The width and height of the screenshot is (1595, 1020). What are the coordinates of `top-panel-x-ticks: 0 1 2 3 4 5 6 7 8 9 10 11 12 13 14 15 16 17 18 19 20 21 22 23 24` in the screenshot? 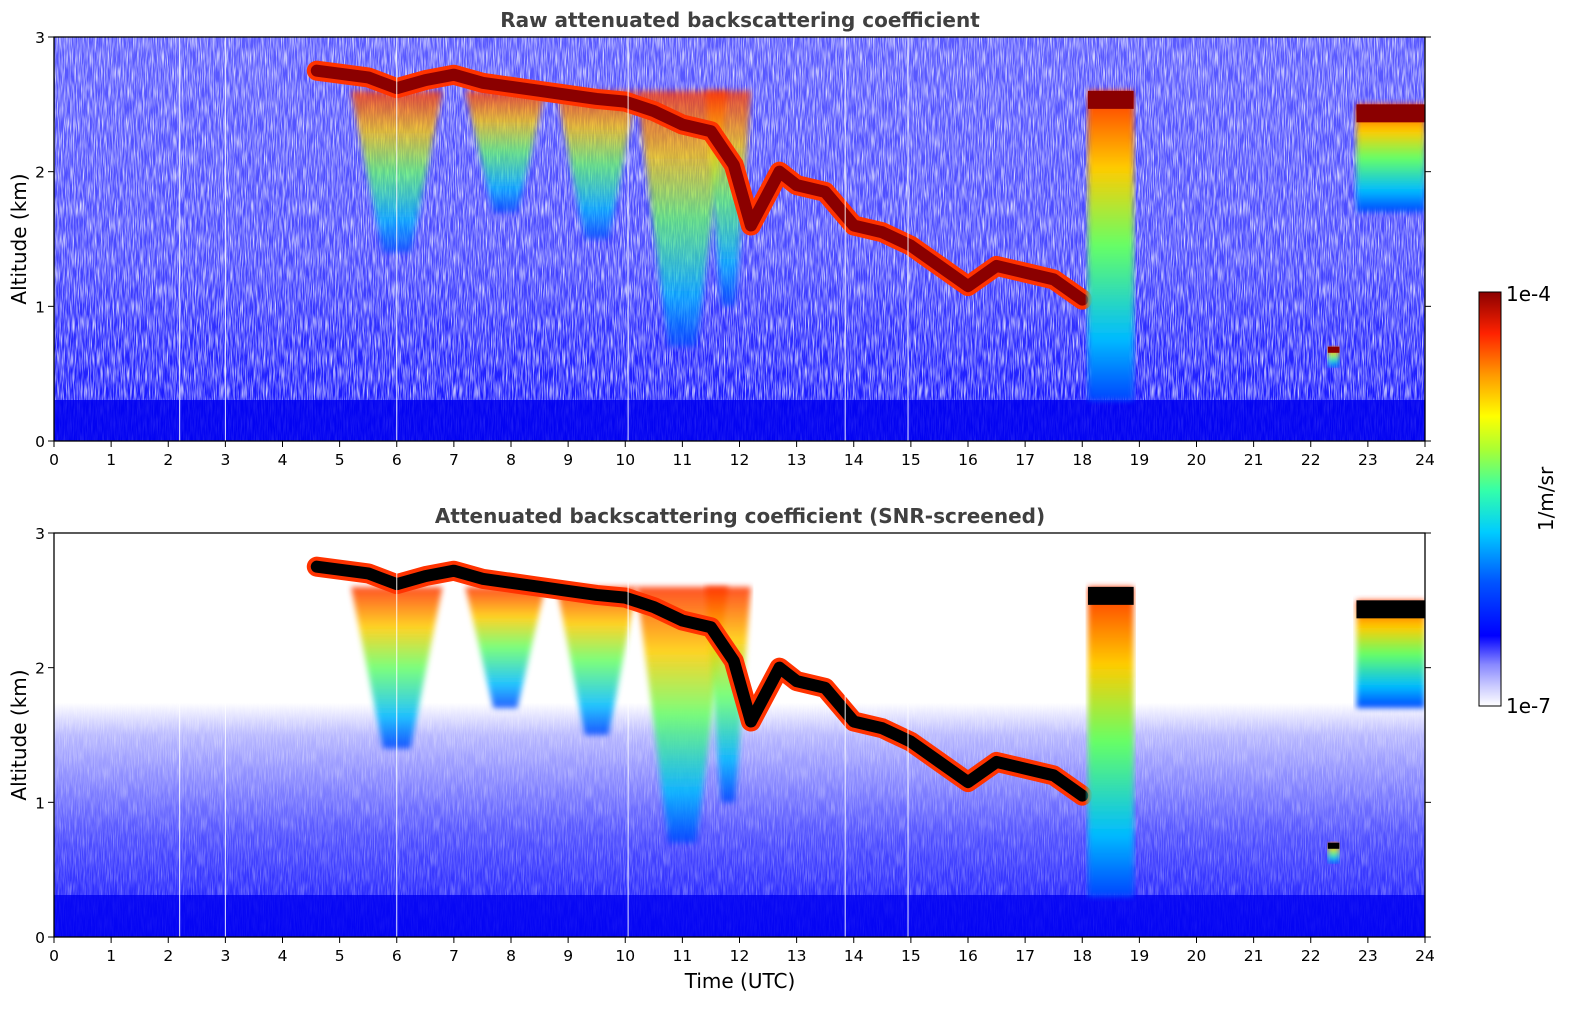 It's located at (742, 455).